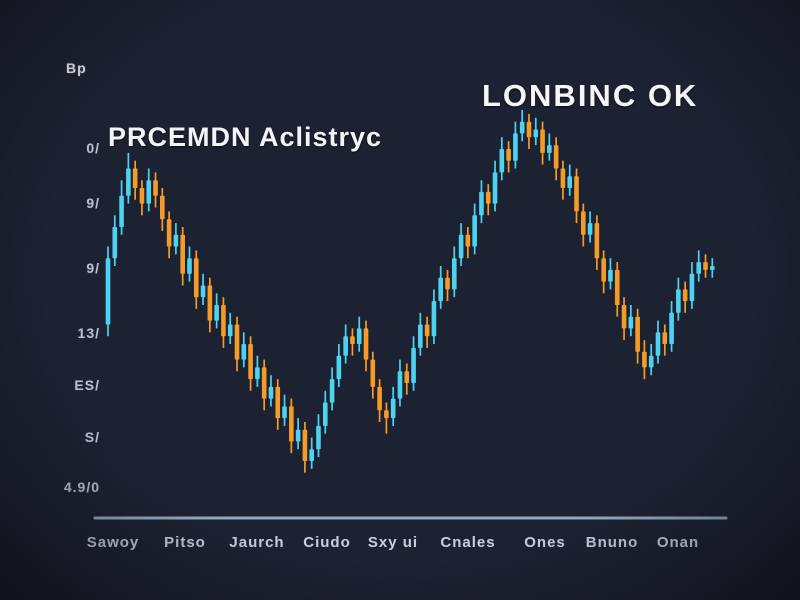  What do you see at coordinates (545, 542) in the screenshot?
I see `x-axis-label: Ones` at bounding box center [545, 542].